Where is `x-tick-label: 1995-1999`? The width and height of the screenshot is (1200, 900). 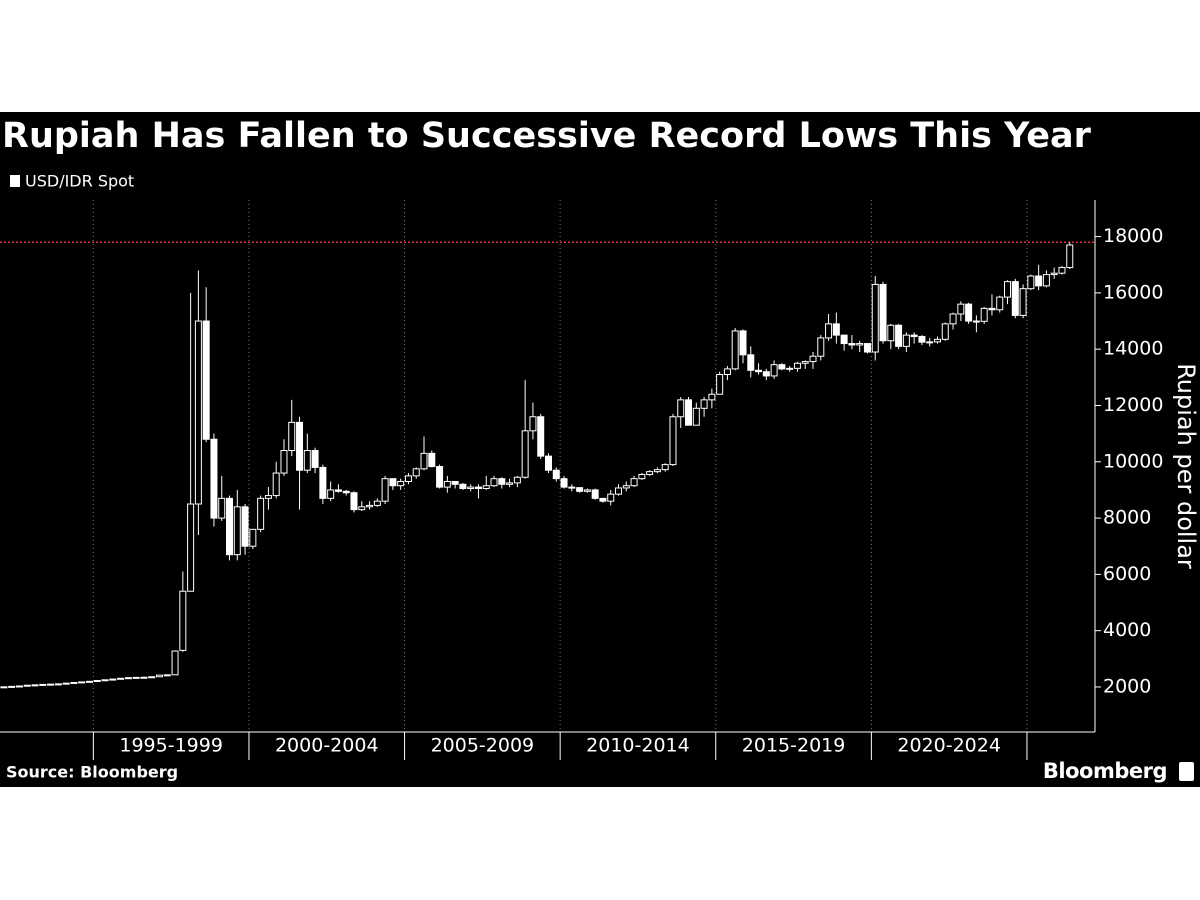
x-tick-label: 1995-1999 is located at coordinates (171, 746).